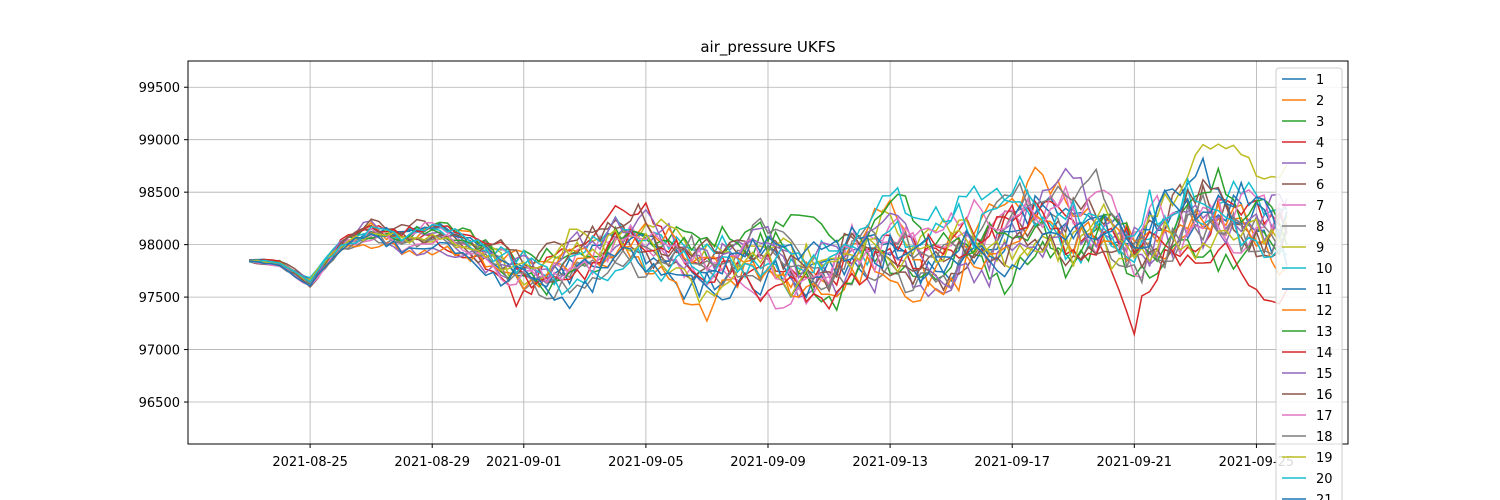 This screenshot has width=1500, height=500. I want to click on legend-label: 5, so click(1320, 164).